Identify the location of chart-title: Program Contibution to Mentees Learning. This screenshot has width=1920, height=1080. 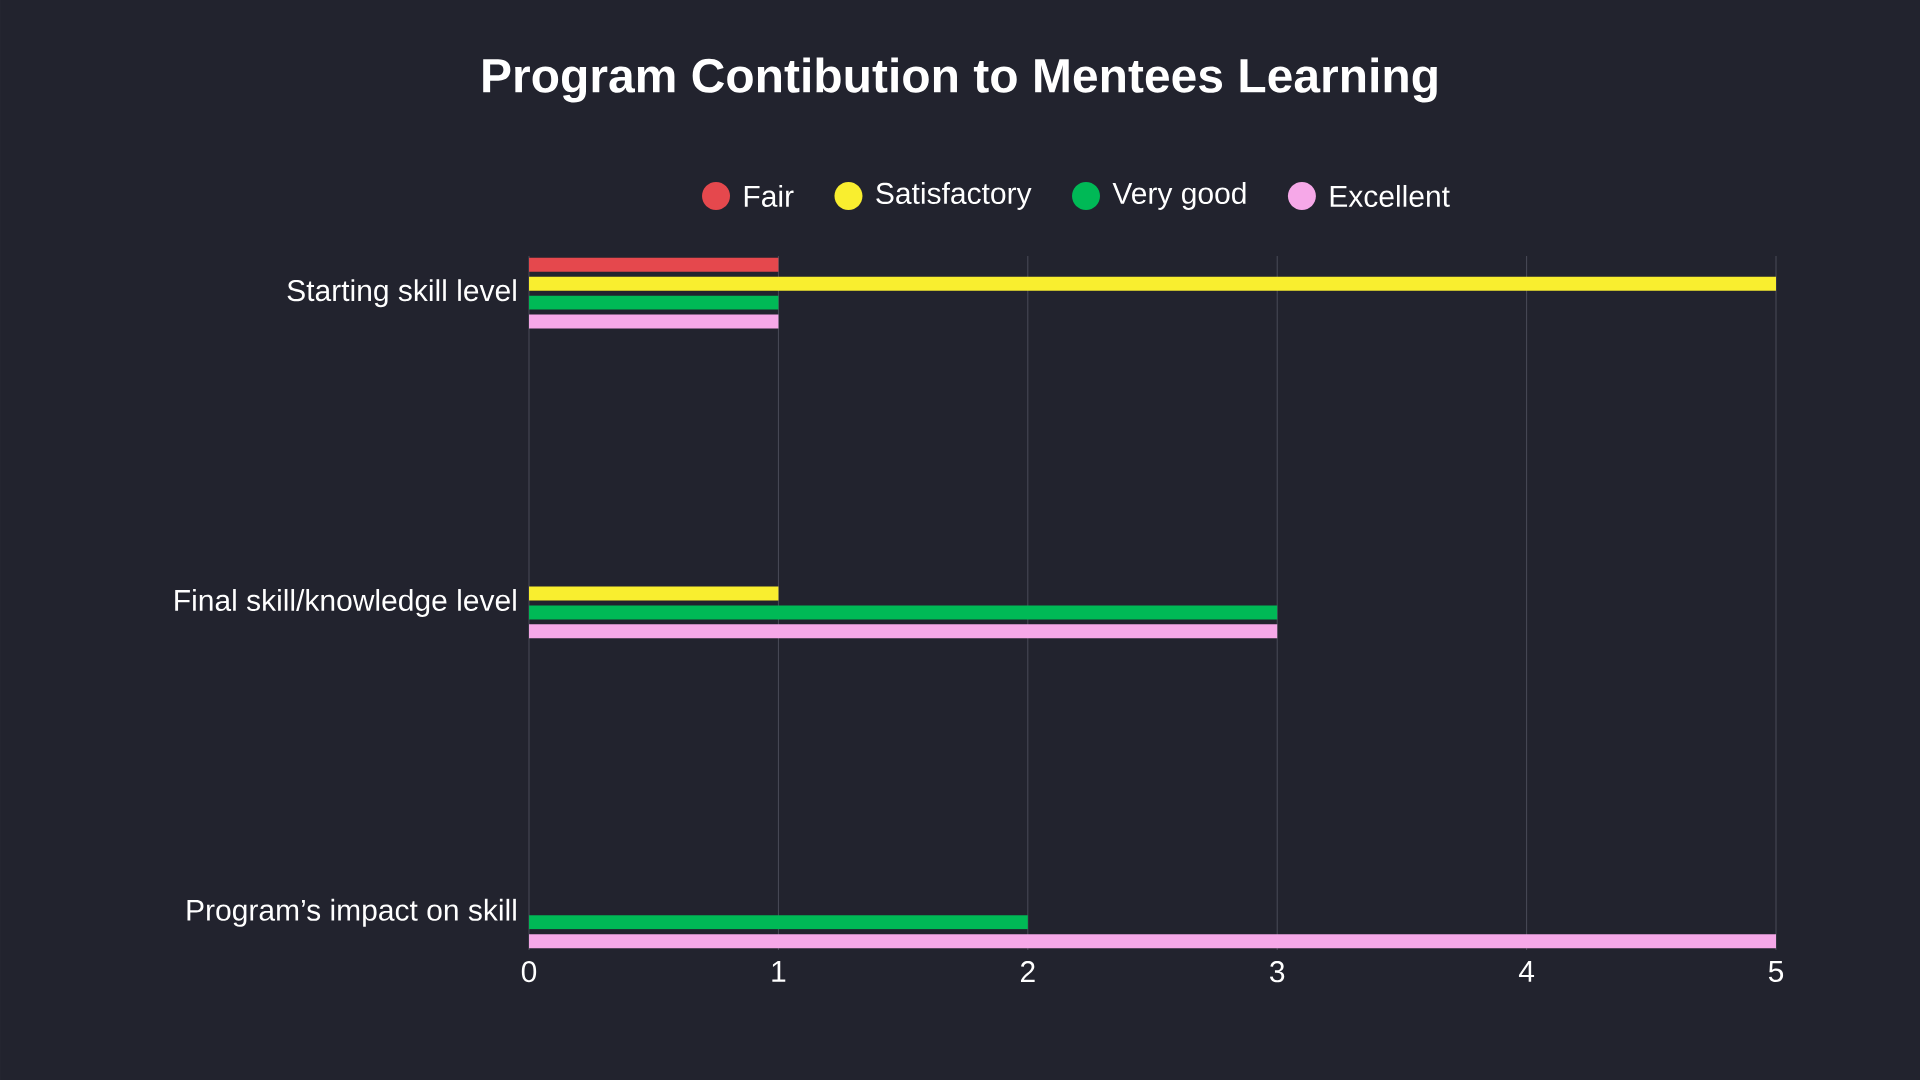
(960, 80).